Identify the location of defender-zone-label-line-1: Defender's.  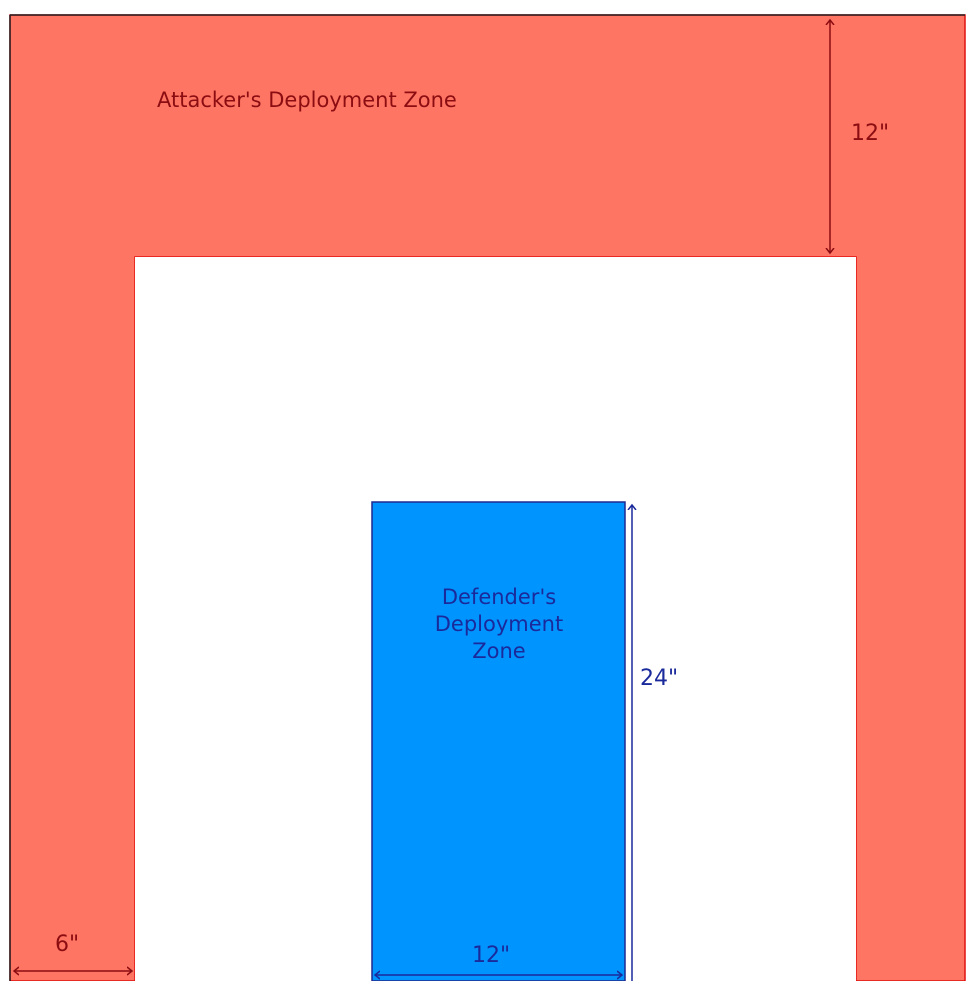
(499, 597).